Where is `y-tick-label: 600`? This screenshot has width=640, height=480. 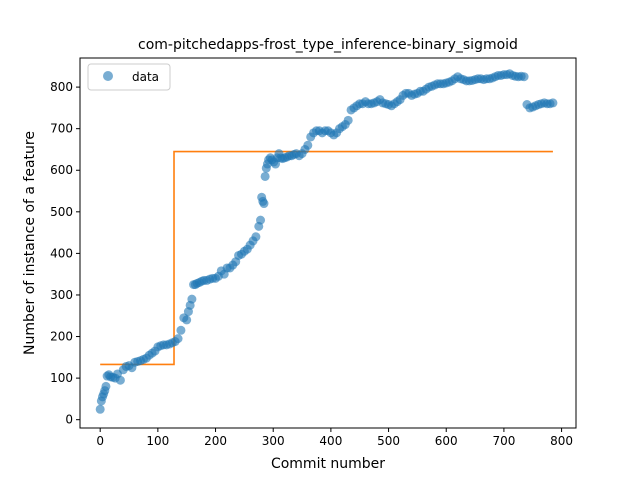
y-tick-label: 600 is located at coordinates (61, 170).